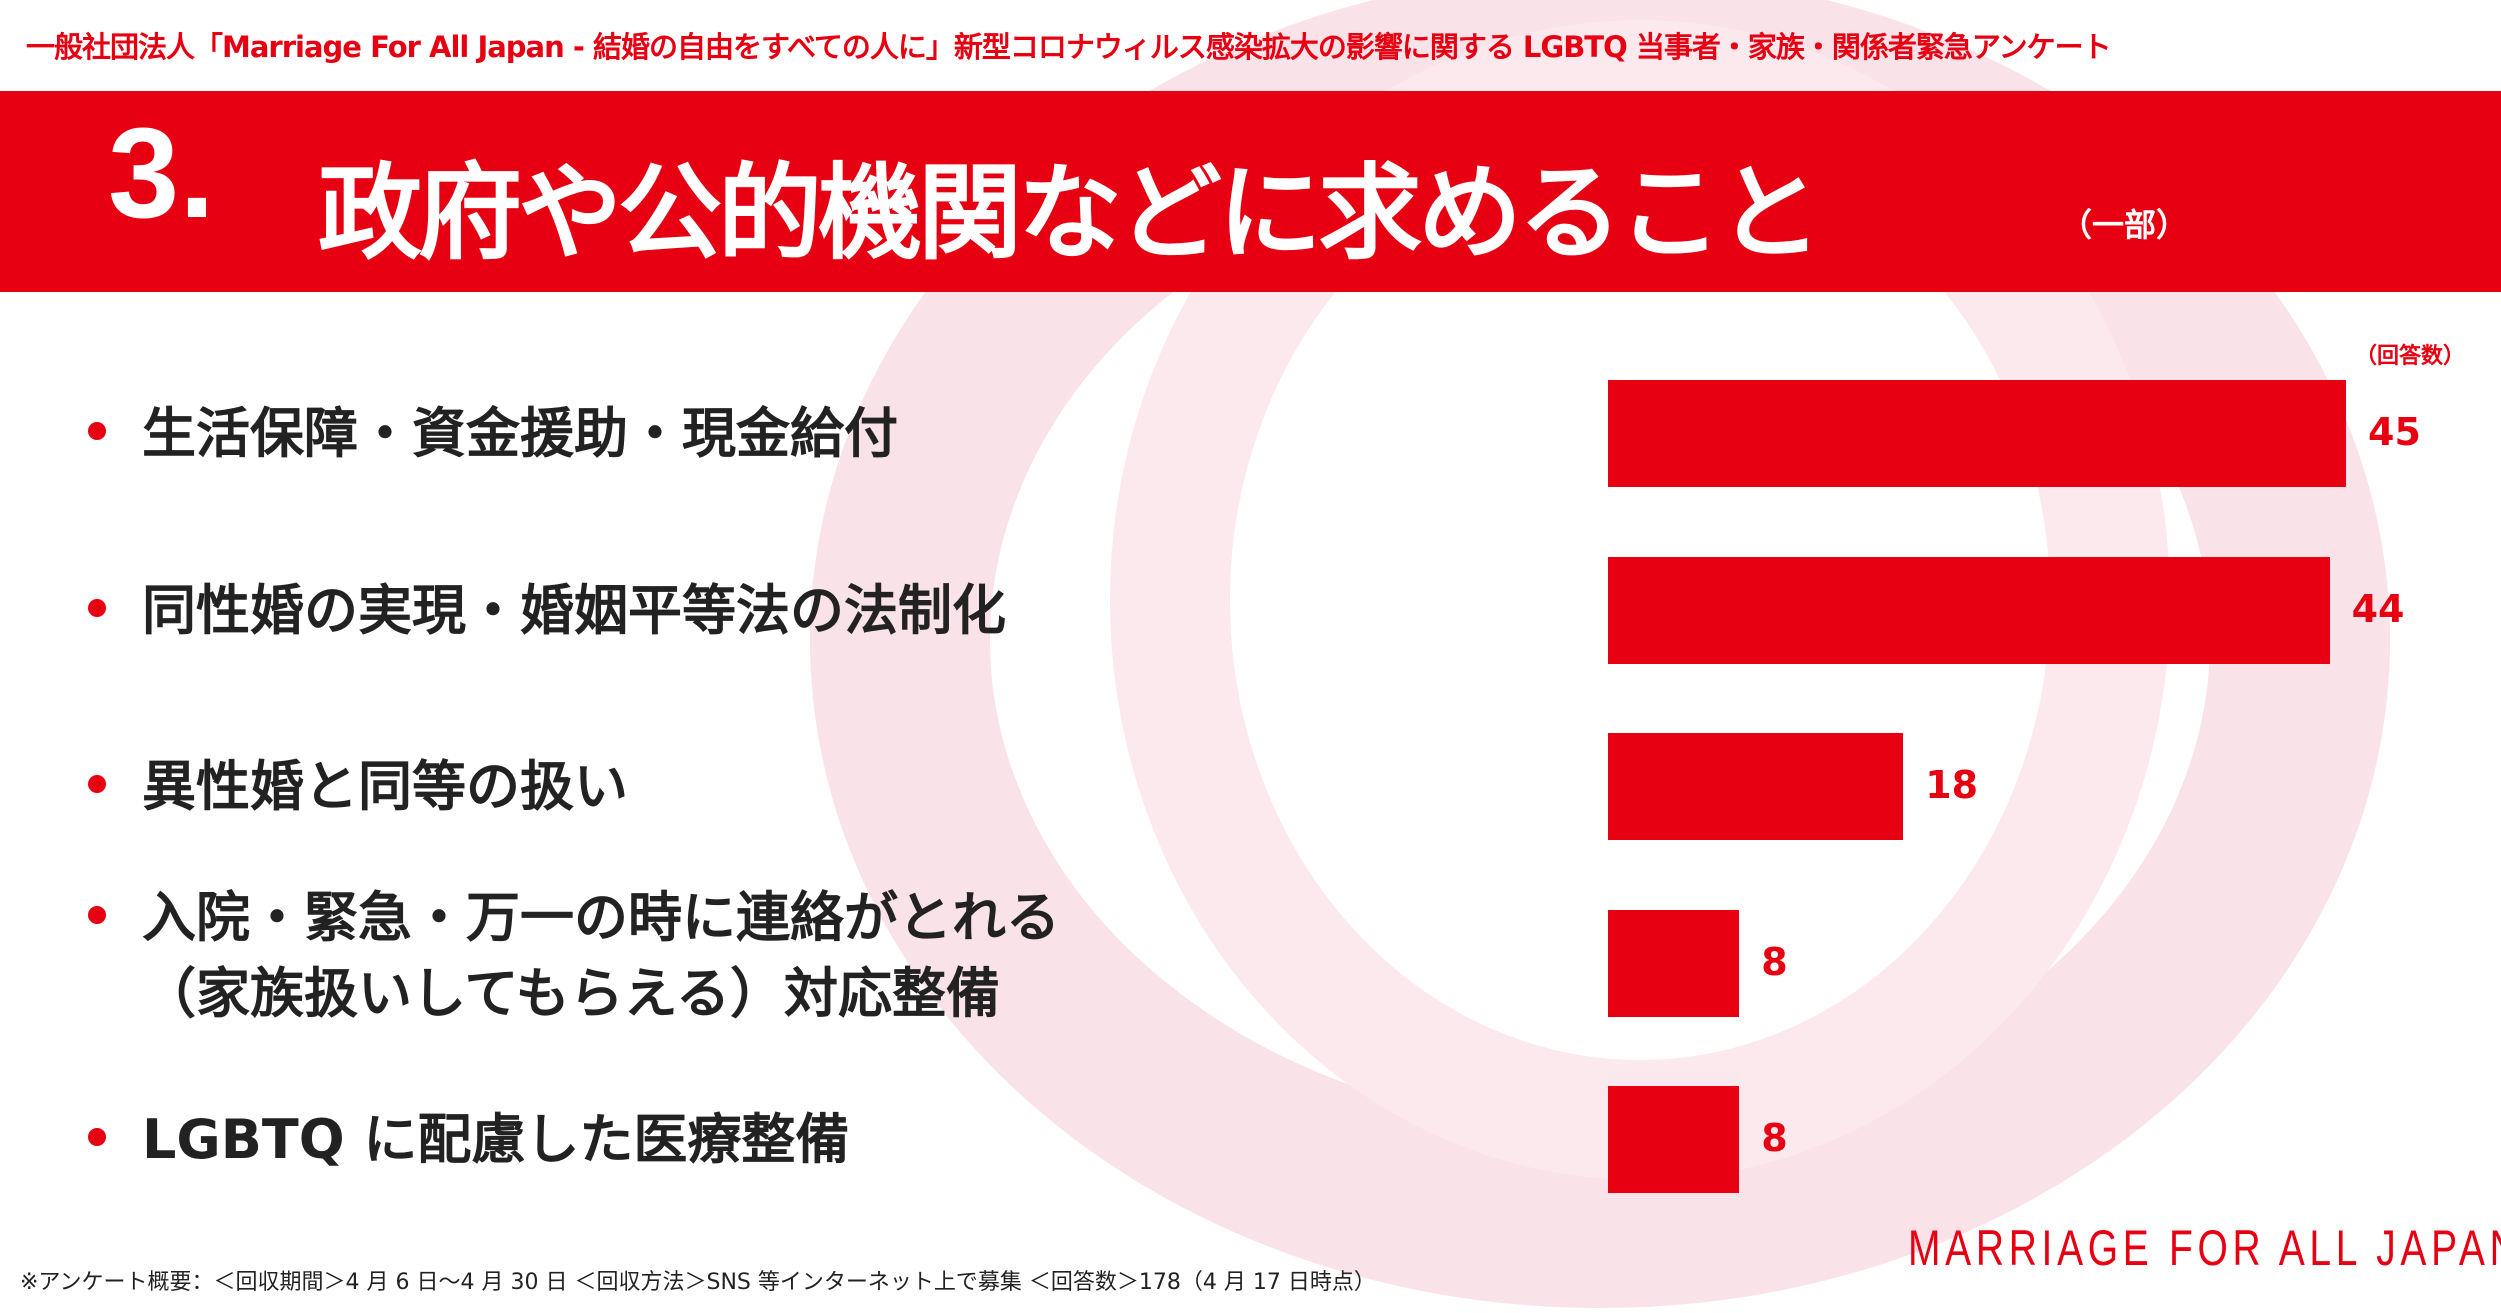  I want to click on brand-logo: MARRIAGE FOR ALL JAPAN, so click(2204, 1248).